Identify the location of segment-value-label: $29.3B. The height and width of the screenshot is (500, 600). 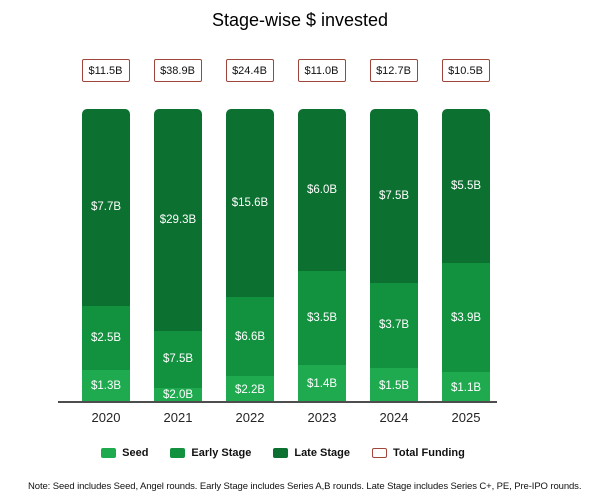
(178, 220).